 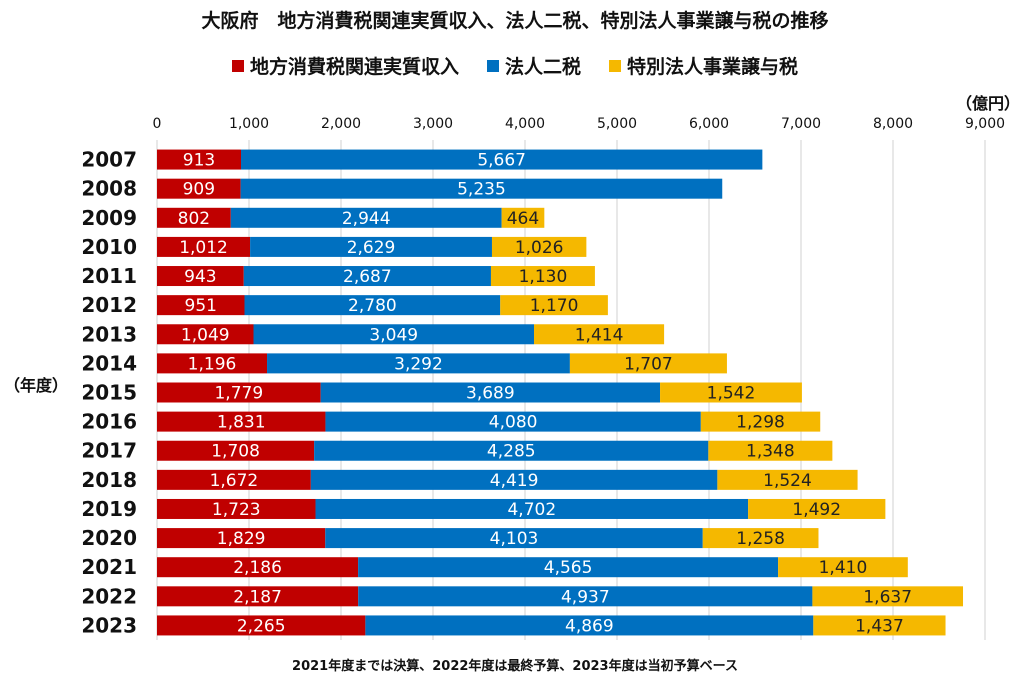 I want to click on data-label: 1,831, so click(x=241, y=423).